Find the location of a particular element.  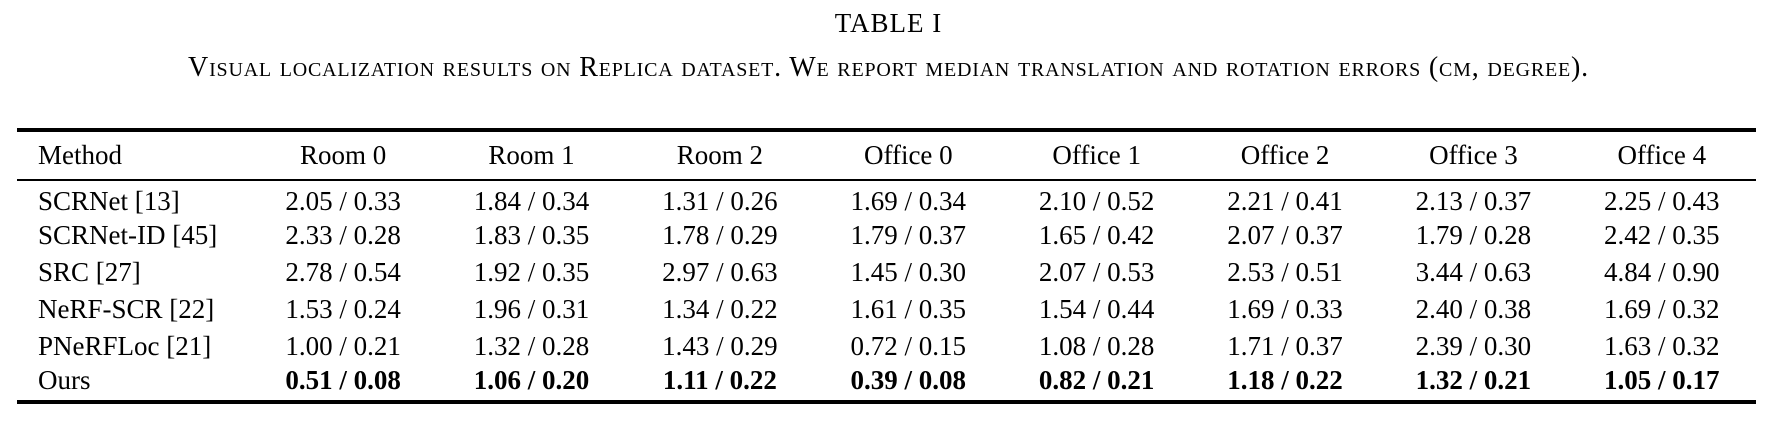

result-cell: 2.21 / 0.41 is located at coordinates (1285, 201).